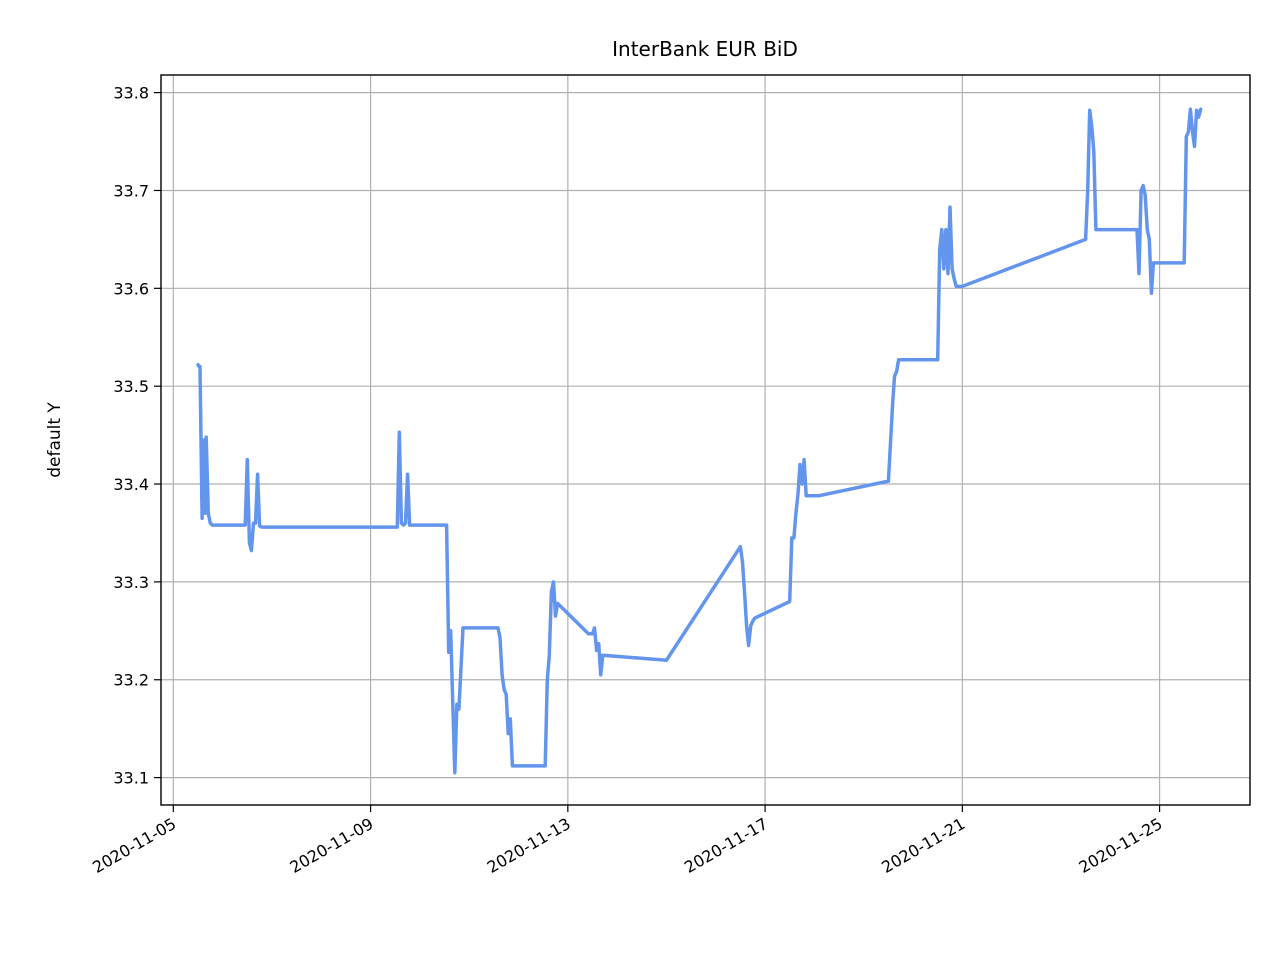 Image resolution: width=1280 pixels, height=960 pixels. Describe the element at coordinates (131, 288) in the screenshot. I see `y-tick-label: 33.6` at that location.